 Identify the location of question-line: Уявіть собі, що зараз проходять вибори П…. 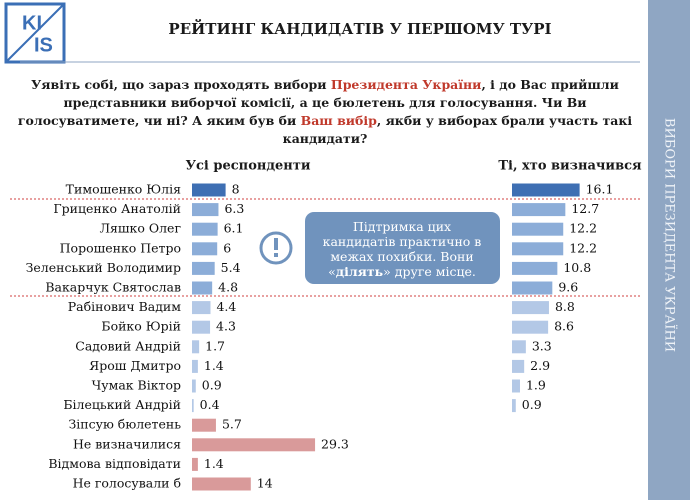
(325, 84).